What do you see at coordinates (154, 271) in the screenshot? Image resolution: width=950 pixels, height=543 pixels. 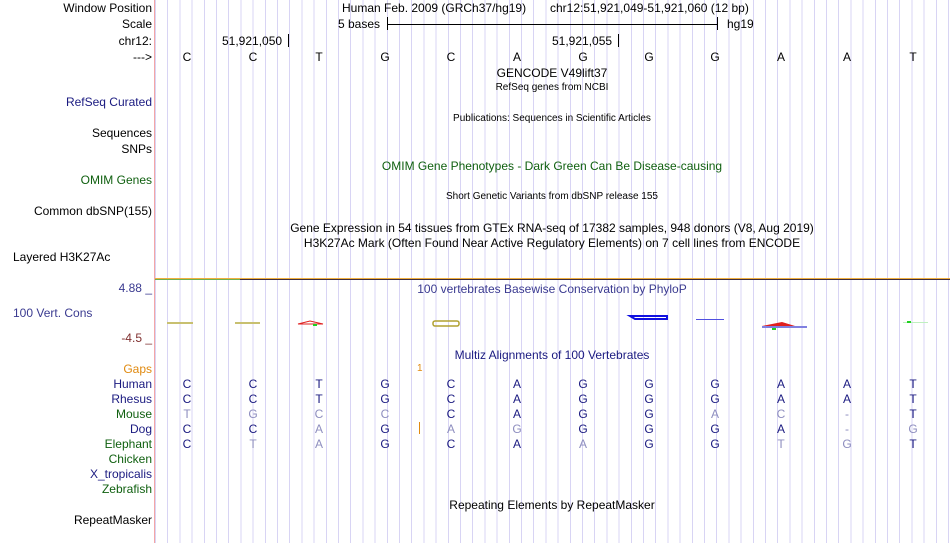 I see `label-divider` at bounding box center [154, 271].